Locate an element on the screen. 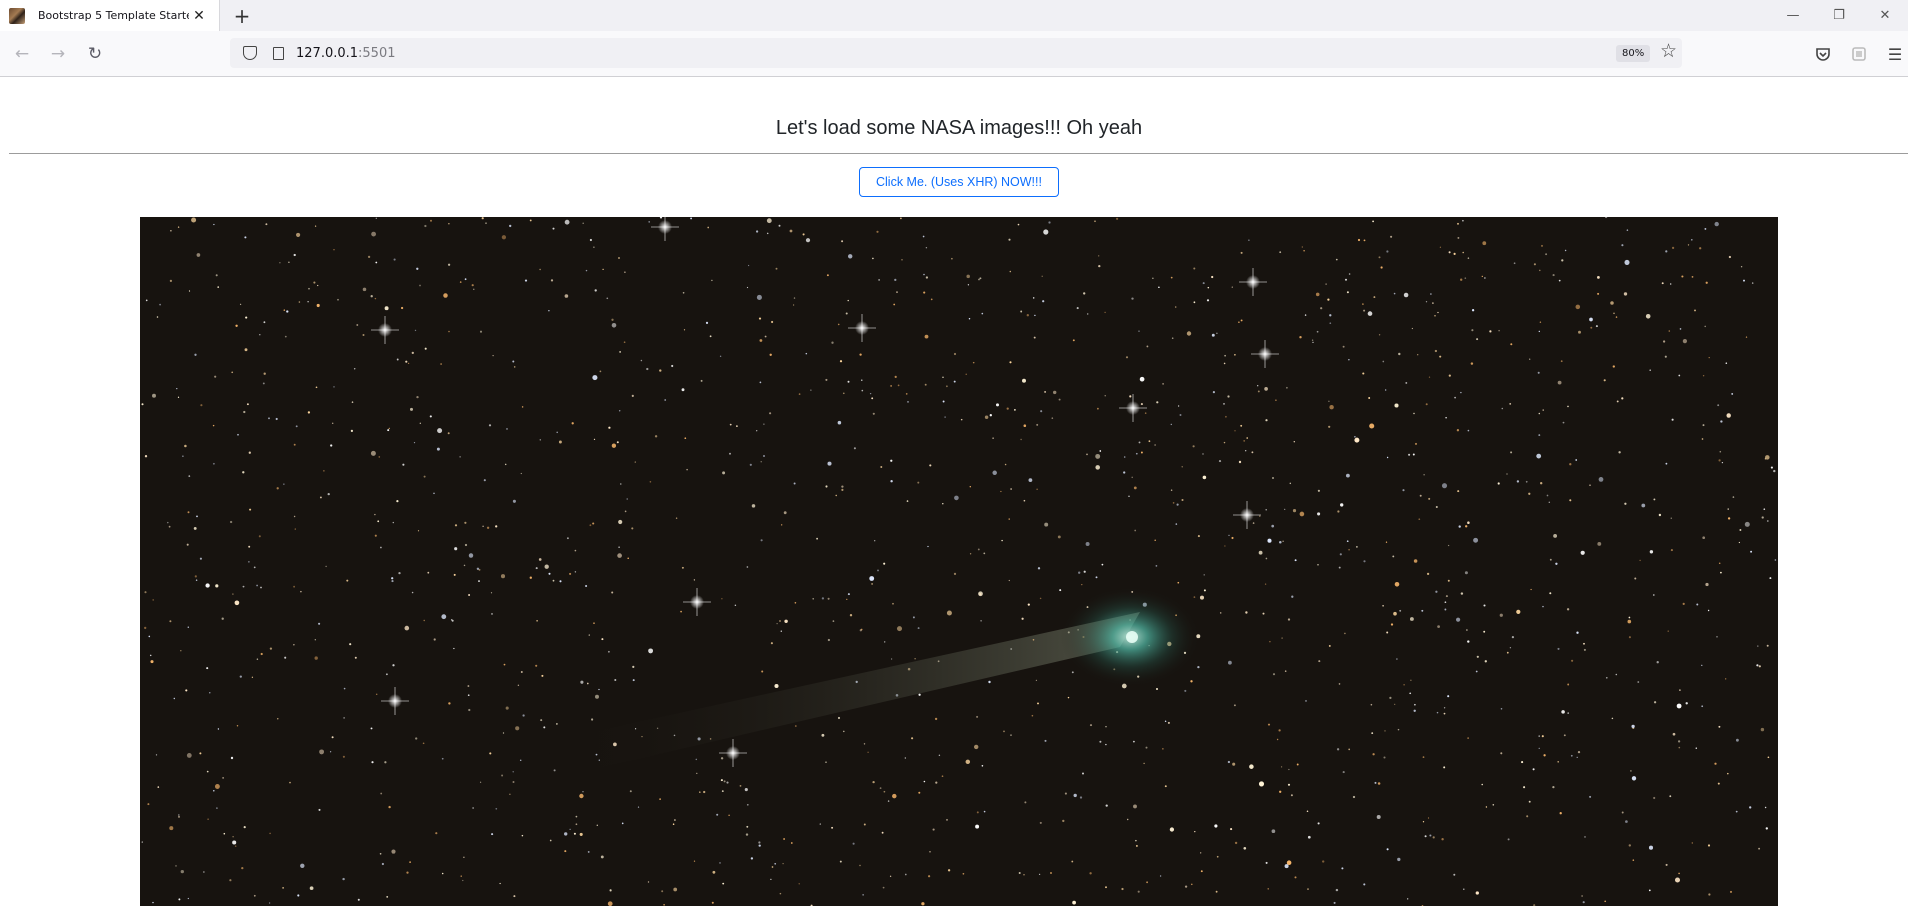 This screenshot has width=1908, height=906. browser-tab: Bootstrap 5 Template Starter ✕ is located at coordinates (110, 15).